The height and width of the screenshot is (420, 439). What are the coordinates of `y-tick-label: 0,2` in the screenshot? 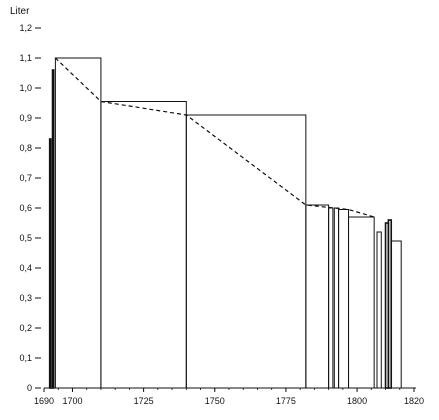 It's located at (25, 328).